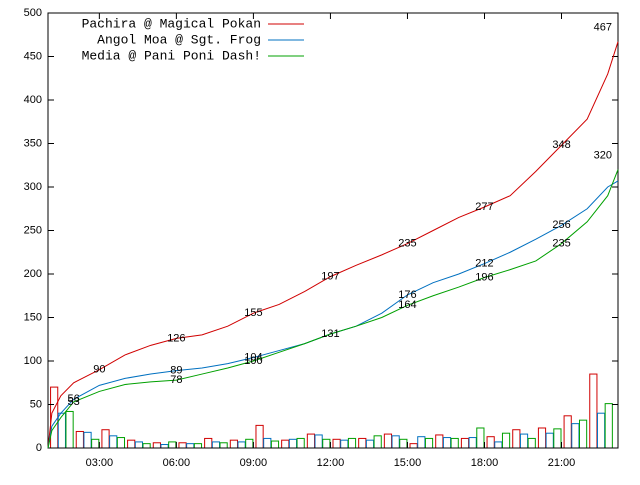 This screenshot has height=485, width=640. What do you see at coordinates (254, 463) in the screenshot?
I see `x-tick-label: 09:00` at bounding box center [254, 463].